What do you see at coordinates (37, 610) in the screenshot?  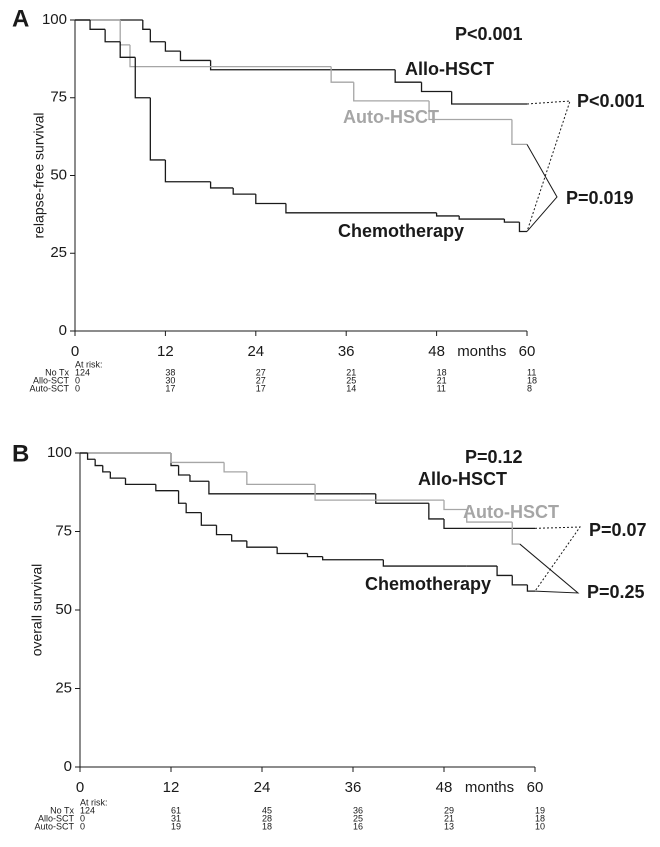 I see `y-axis-label: overall survival` at bounding box center [37, 610].